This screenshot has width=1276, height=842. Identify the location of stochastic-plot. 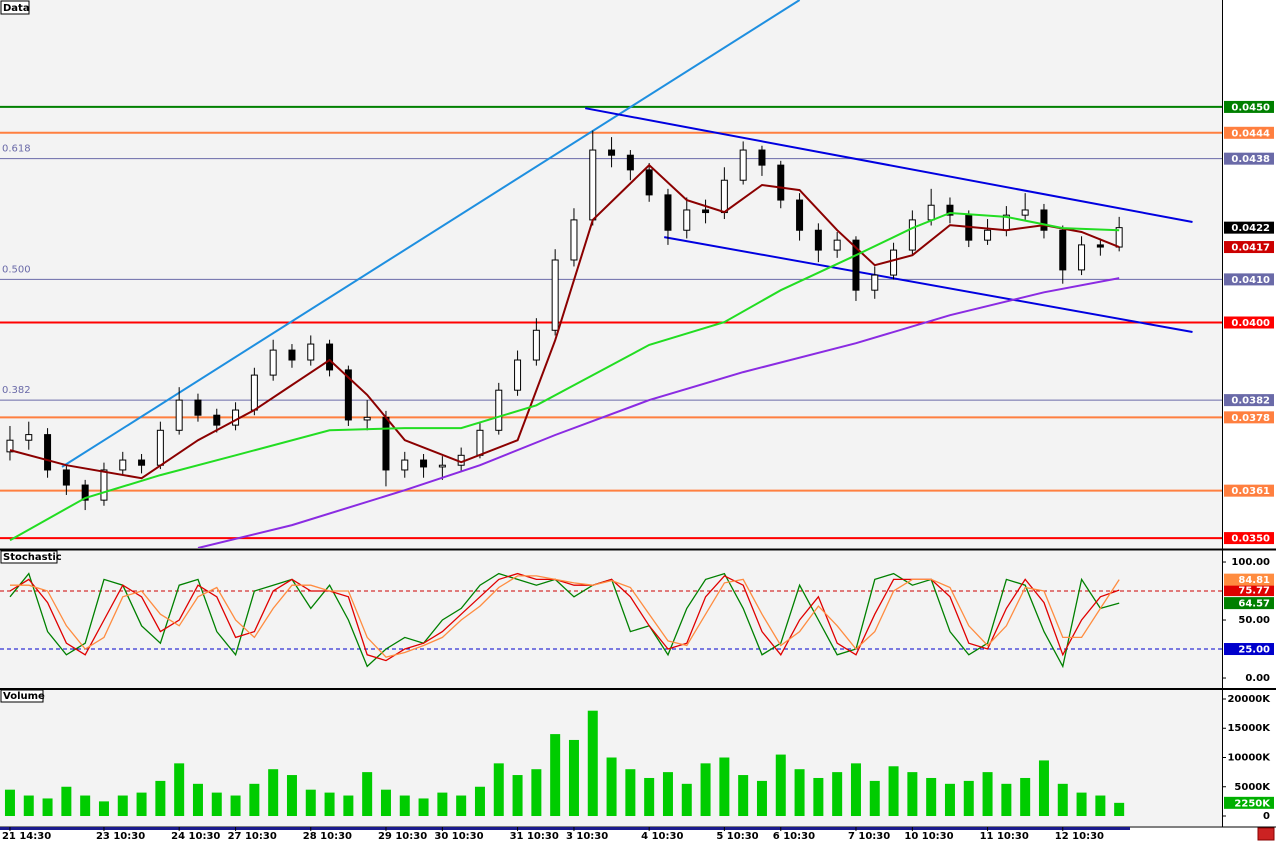
(611, 620).